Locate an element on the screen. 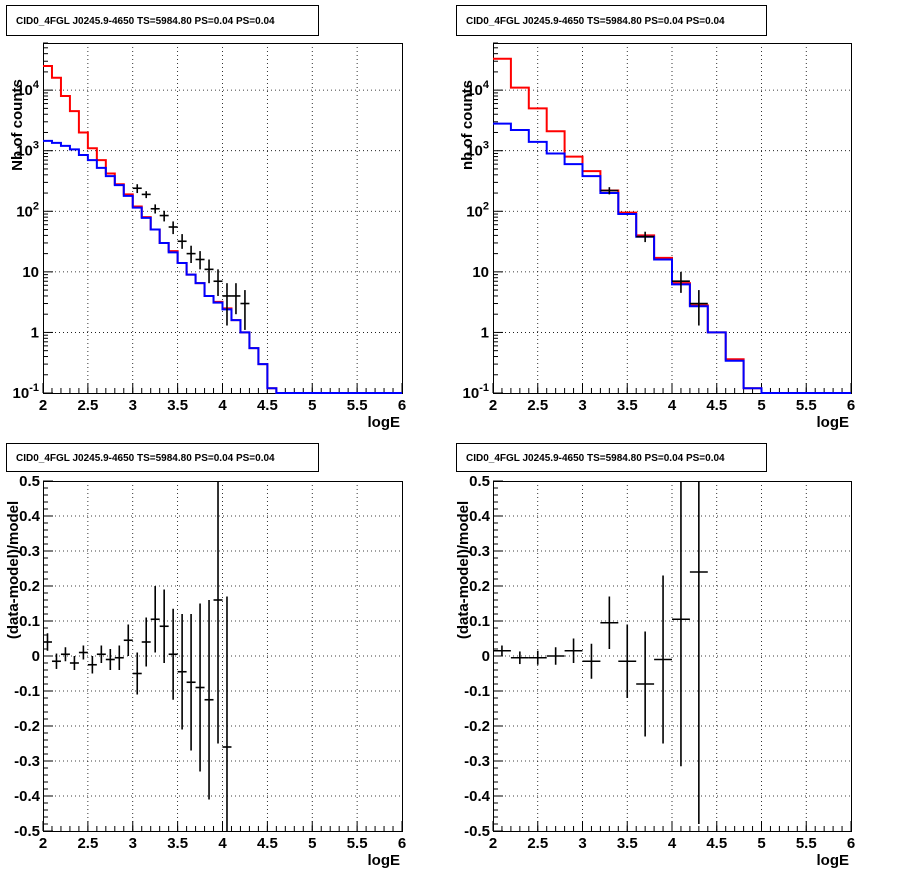 The height and width of the screenshot is (875, 898). y-tick-label: 10⁻¹ is located at coordinates (26, 392).